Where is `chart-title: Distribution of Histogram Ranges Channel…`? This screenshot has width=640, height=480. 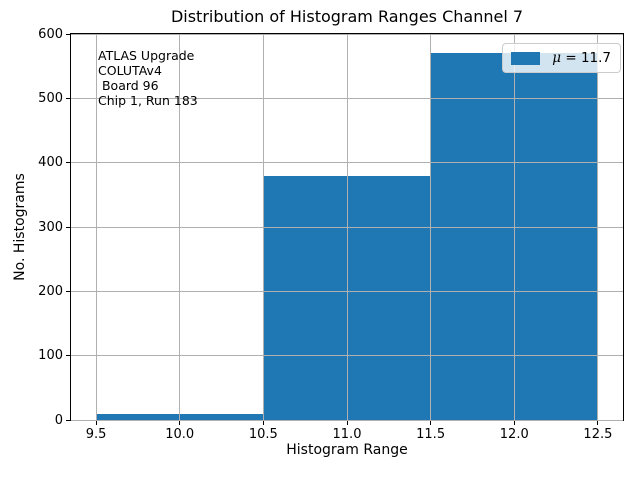 chart-title: Distribution of Histogram Ranges Channel… is located at coordinates (347, 16).